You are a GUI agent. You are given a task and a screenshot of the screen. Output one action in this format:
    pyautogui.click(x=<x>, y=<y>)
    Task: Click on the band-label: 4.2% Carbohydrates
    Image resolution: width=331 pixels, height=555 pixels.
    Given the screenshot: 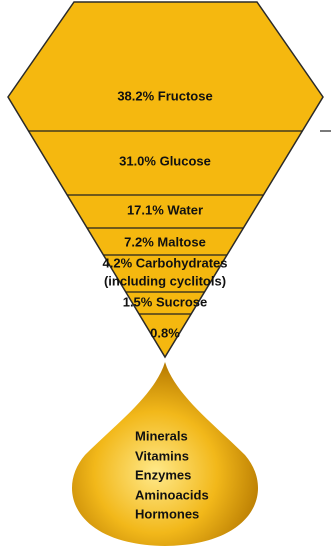 What is the action you would take?
    pyautogui.click(x=165, y=262)
    